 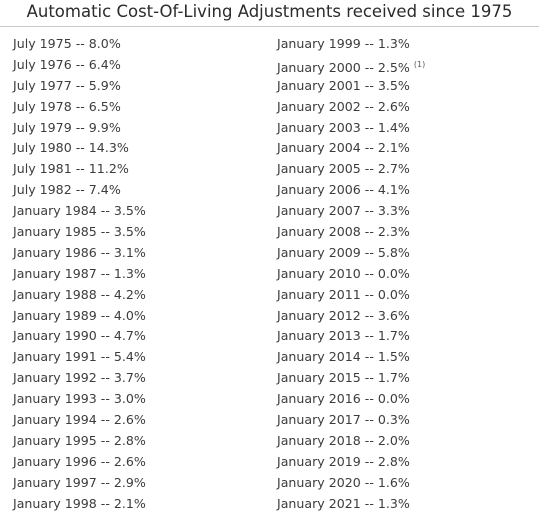 I want to click on cola-entry: January 1998 -- 2.1%, so click(x=79, y=504).